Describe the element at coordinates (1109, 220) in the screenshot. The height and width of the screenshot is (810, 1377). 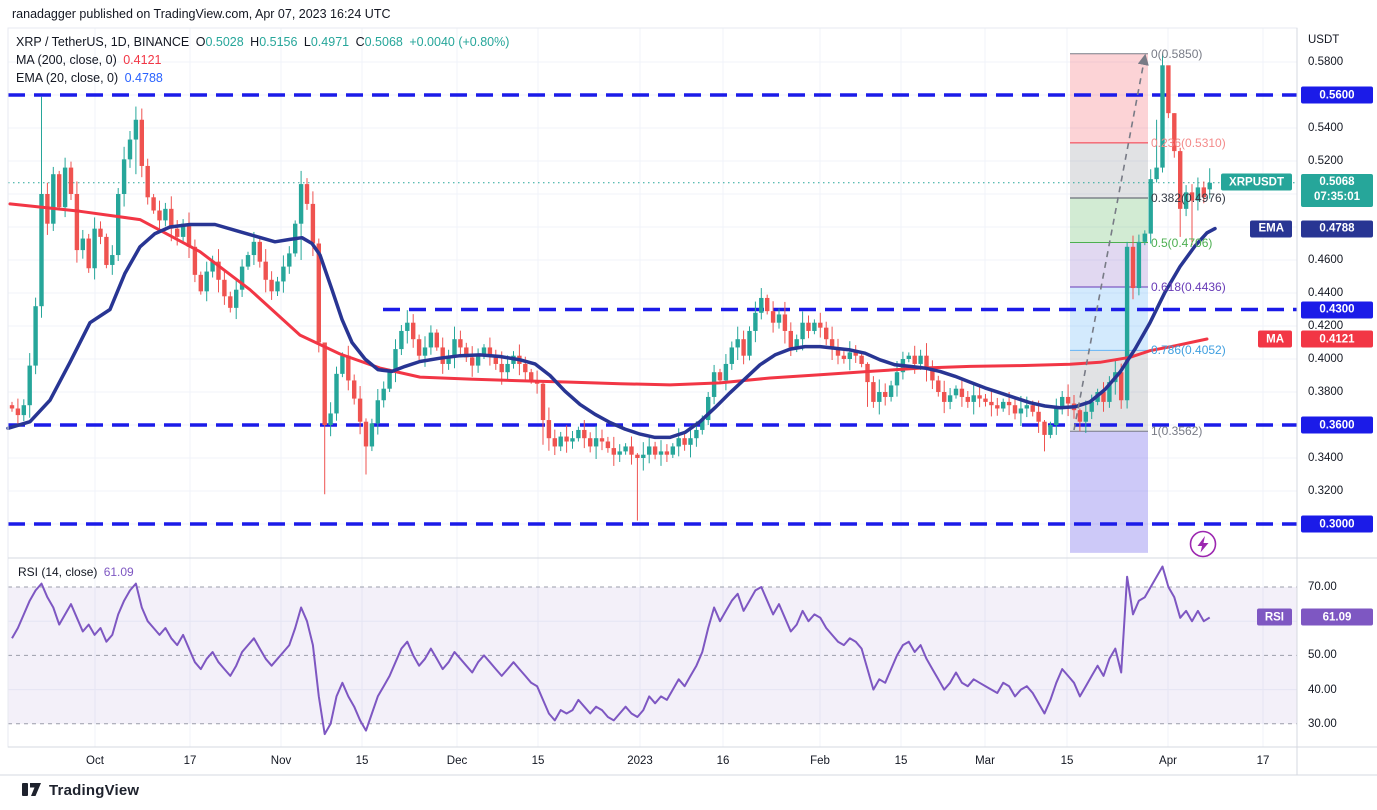
I see `fib-band` at that location.